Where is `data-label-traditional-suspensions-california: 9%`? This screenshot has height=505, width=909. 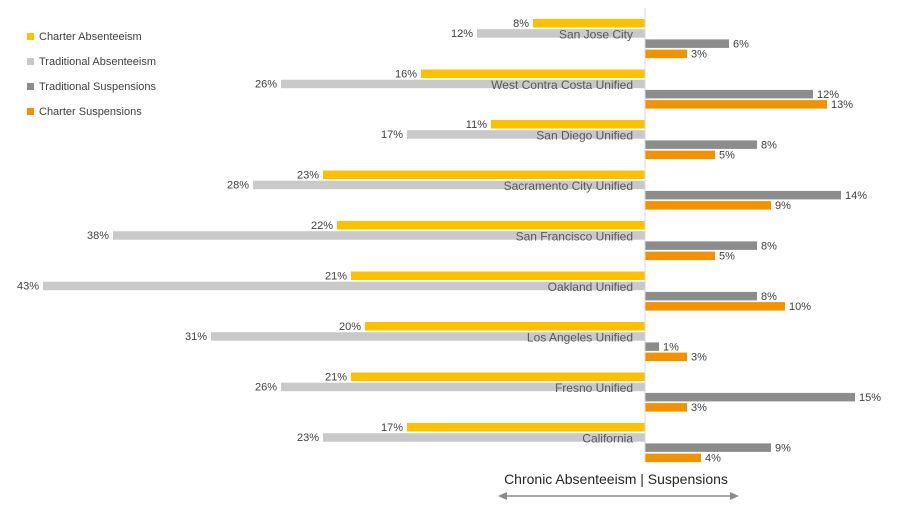
data-label-traditional-suspensions-california: 9% is located at coordinates (783, 448).